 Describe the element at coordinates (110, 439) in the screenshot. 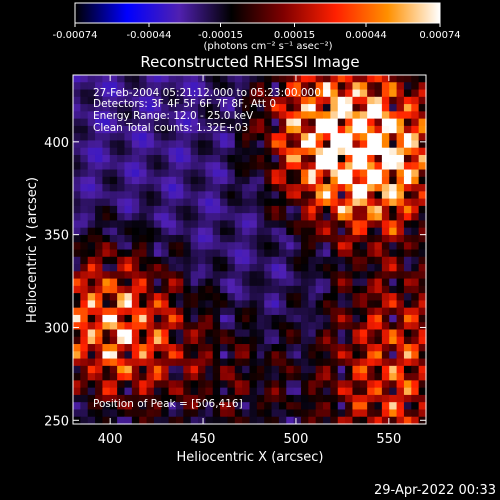

I see `x-tick-label: 400` at that location.